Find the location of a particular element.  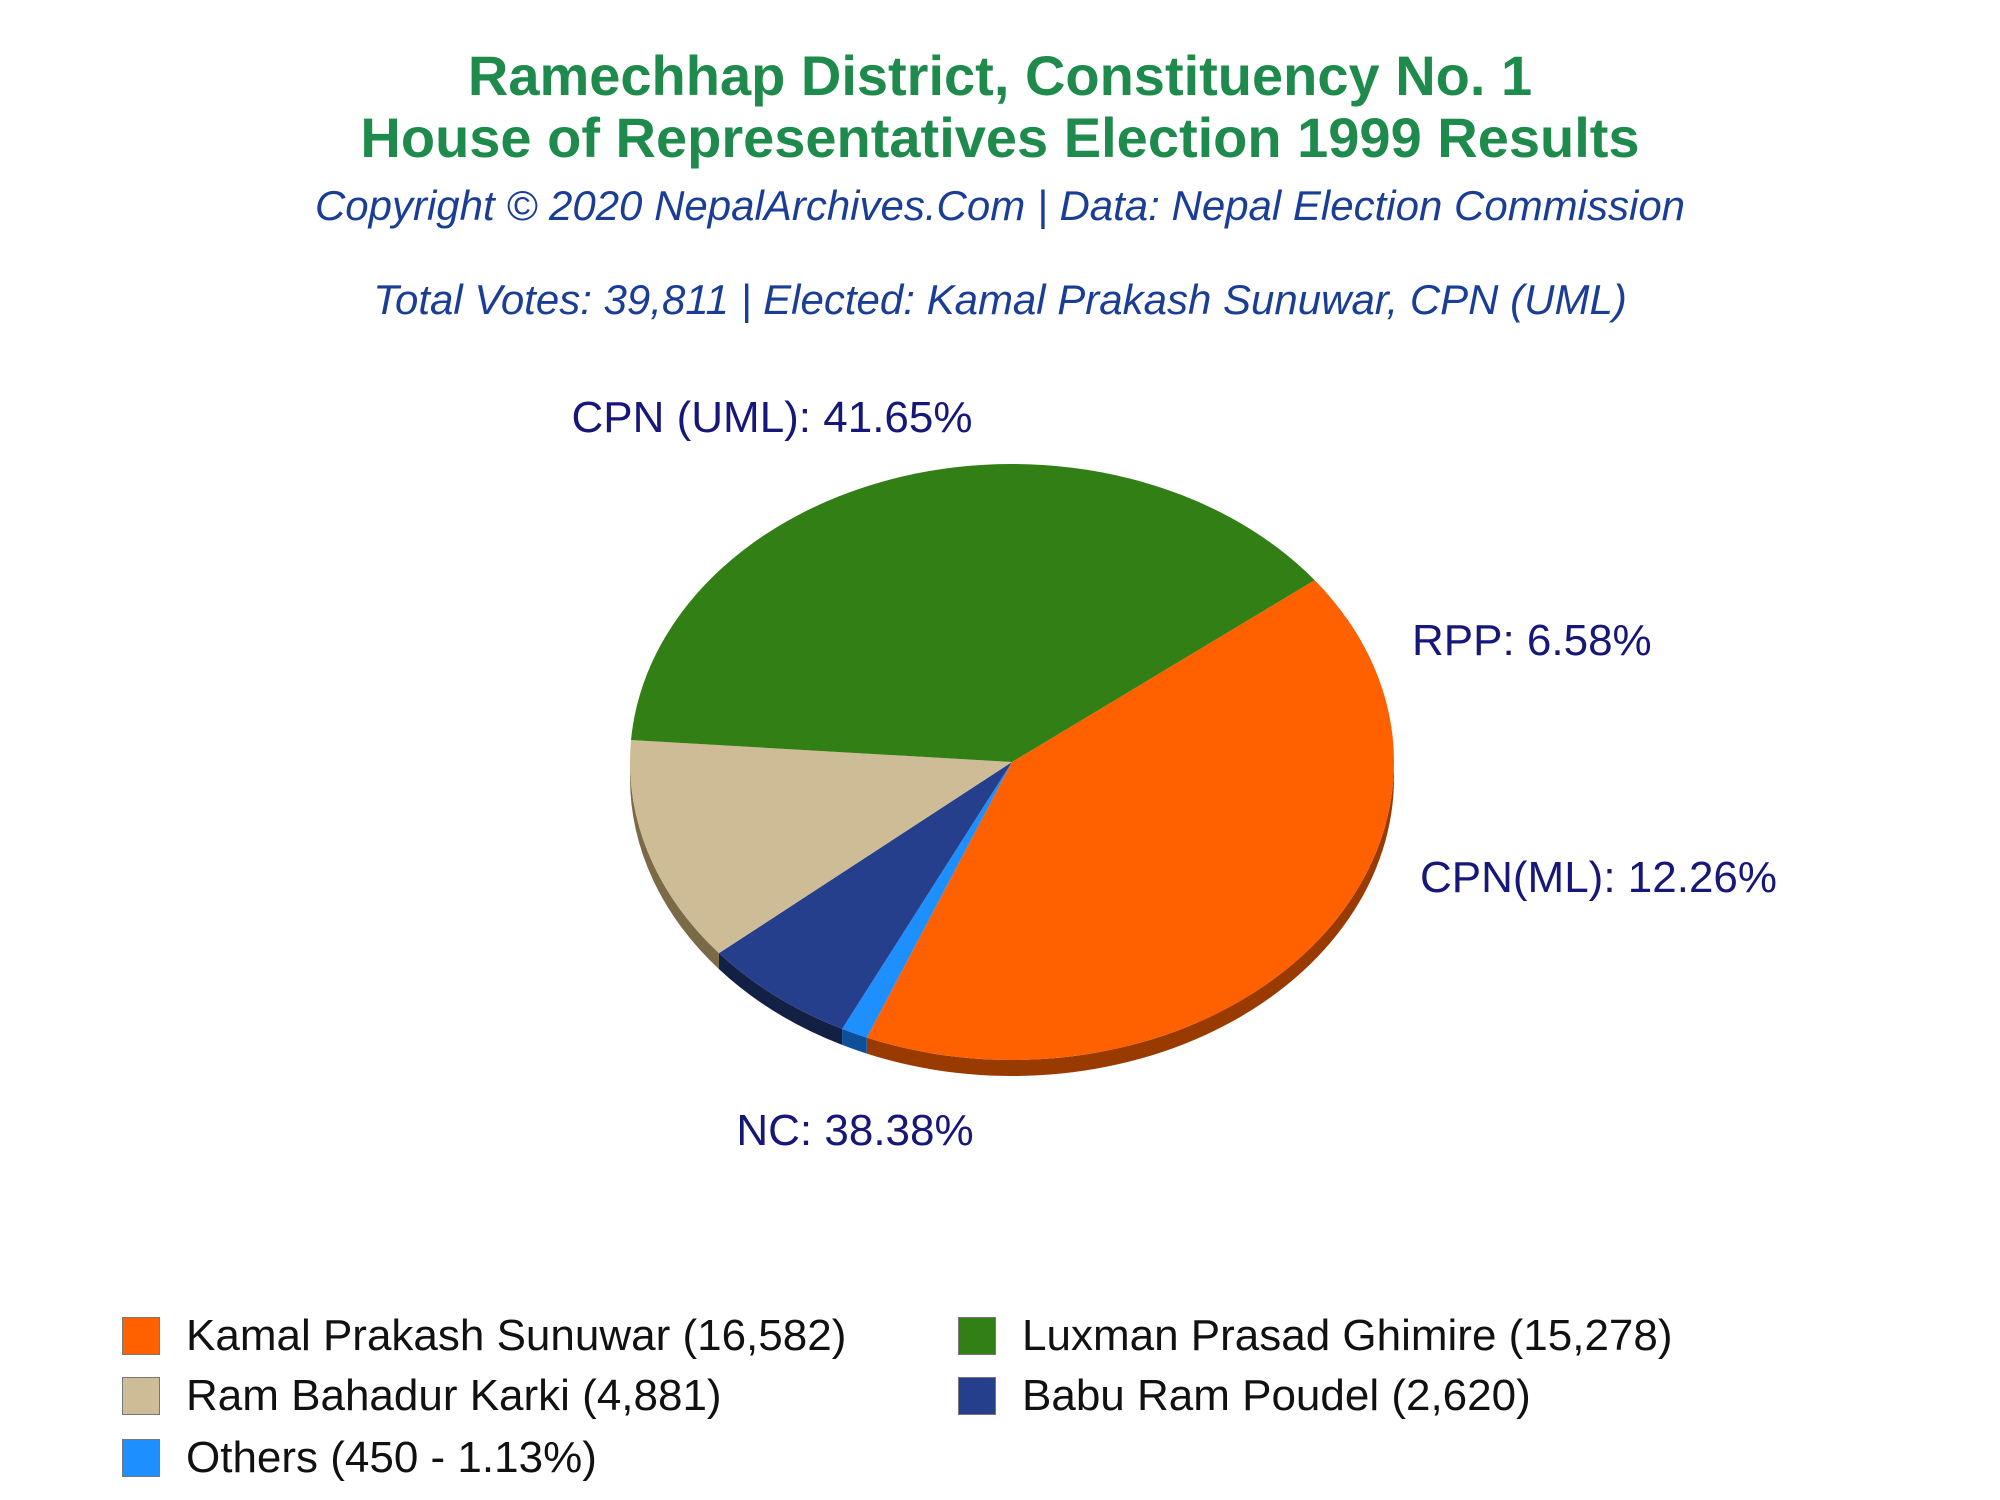

chart-title-line-1: Ramechhap District, Constituency No. 1 is located at coordinates (1000, 75).